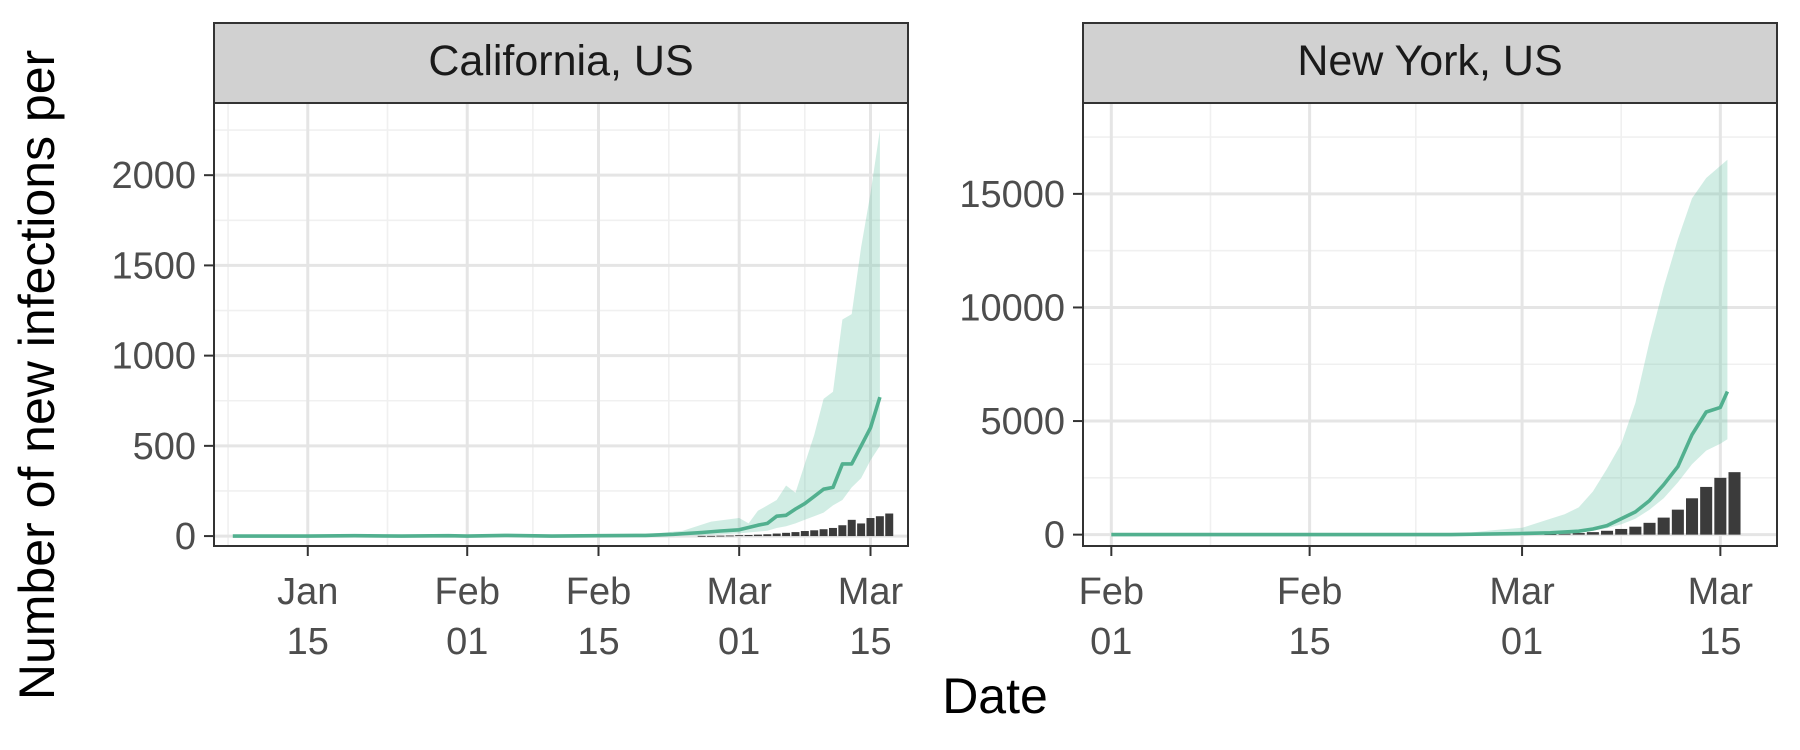  I want to click on y-axis-title: Number of new infections per, so click(37, 375).